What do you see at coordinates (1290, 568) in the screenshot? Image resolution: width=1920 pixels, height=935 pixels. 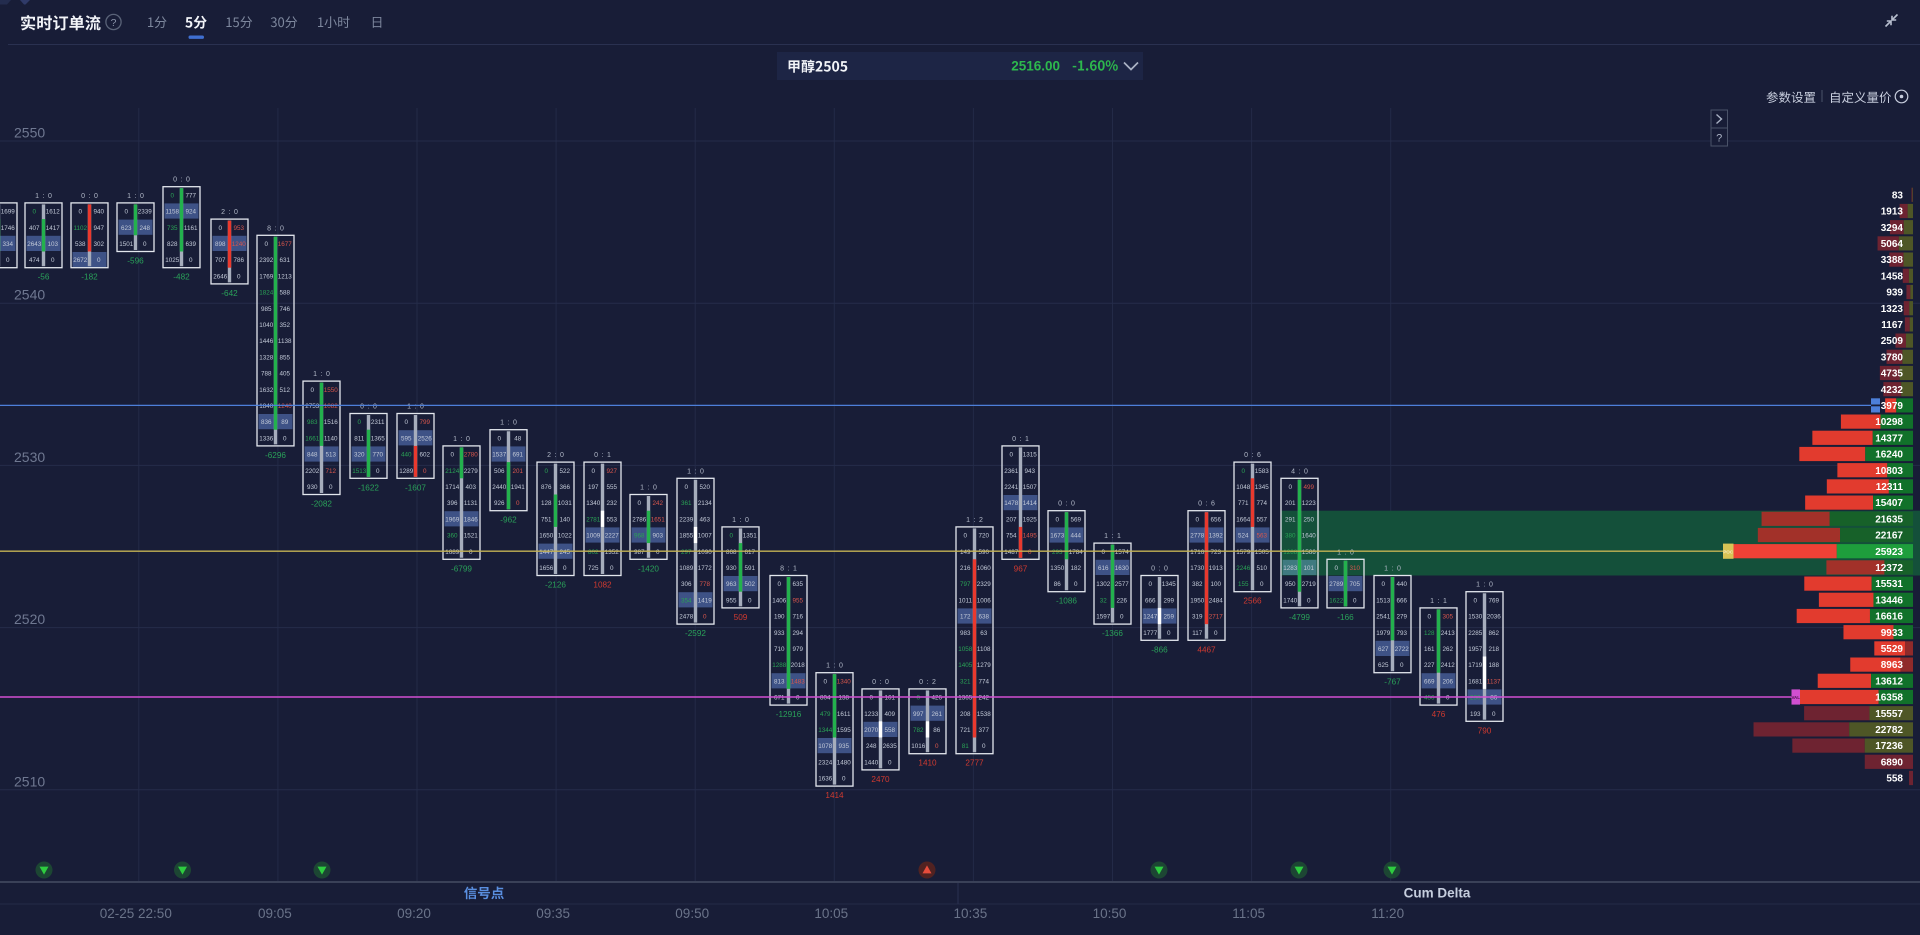 I see `svg-text: 1283` at bounding box center [1290, 568].